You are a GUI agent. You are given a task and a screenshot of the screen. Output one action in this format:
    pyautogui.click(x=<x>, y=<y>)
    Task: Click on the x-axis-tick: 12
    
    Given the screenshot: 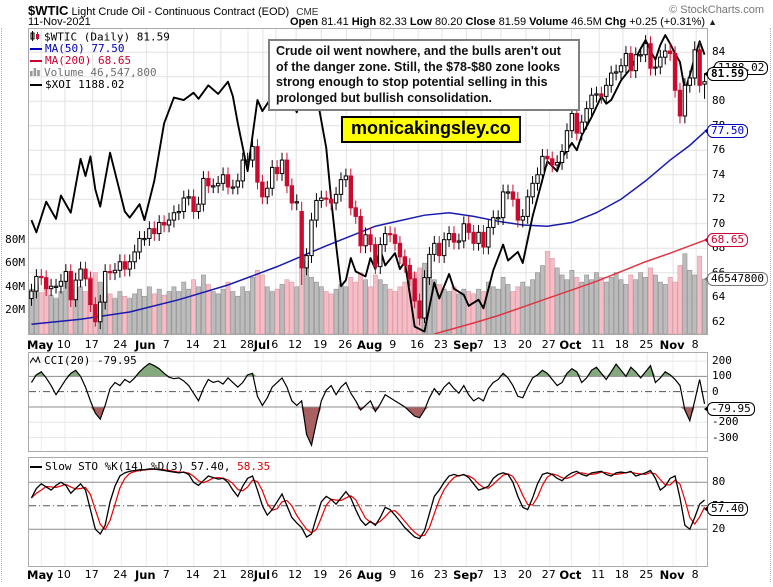 What is the action you would take?
    pyautogui.click(x=295, y=574)
    